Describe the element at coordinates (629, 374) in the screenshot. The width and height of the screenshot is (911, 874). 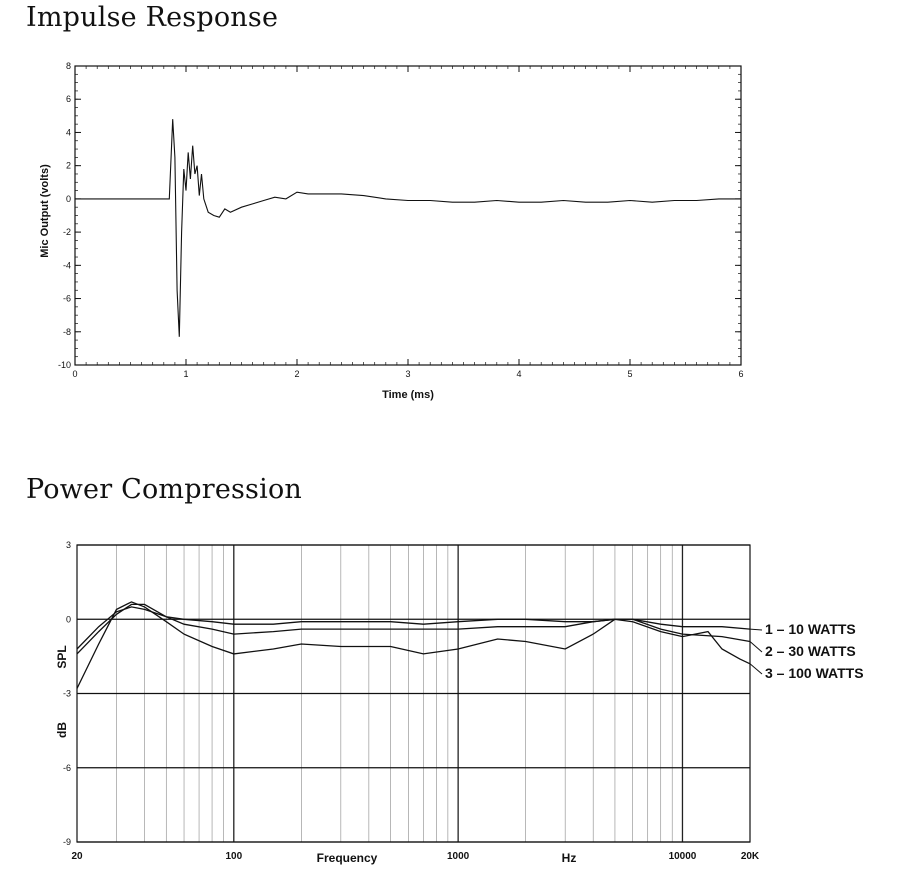
I see `impulse-x-tick-label: 5` at that location.